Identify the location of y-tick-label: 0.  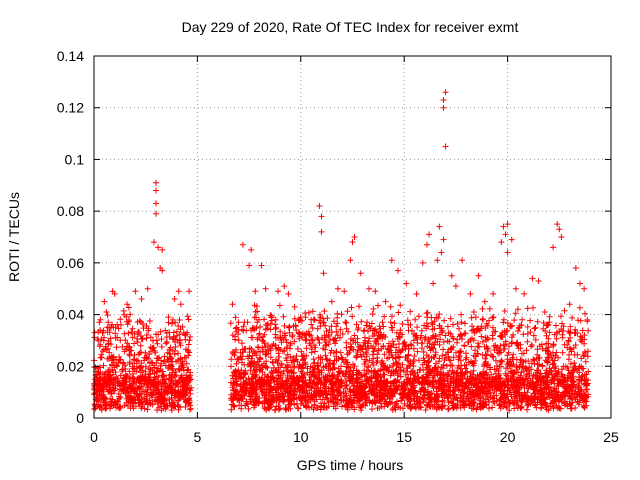
(80, 418).